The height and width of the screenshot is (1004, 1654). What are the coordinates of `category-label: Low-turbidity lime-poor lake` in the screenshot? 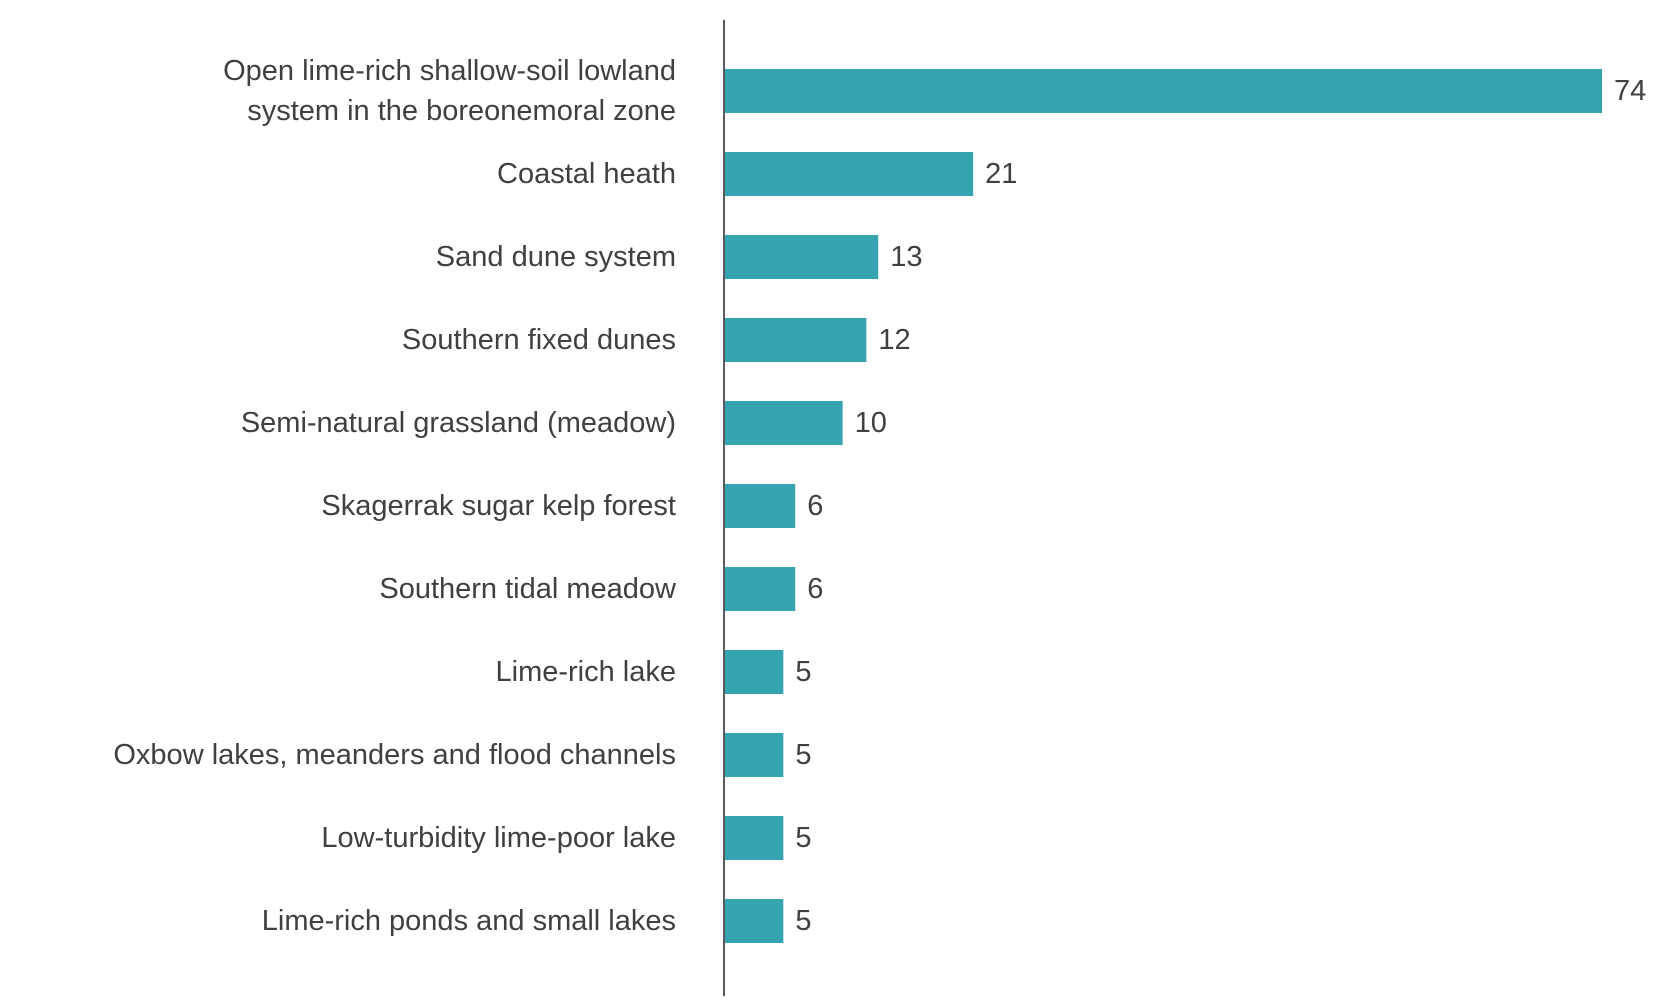 It's located at (498, 838).